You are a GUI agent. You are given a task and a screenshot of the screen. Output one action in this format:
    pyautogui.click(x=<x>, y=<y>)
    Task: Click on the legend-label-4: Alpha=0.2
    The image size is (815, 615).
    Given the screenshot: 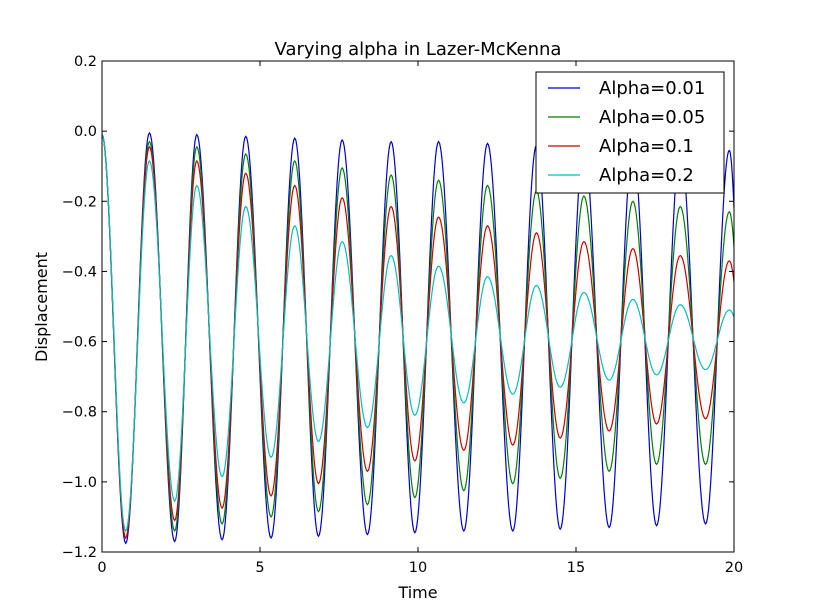 What is the action you would take?
    pyautogui.click(x=646, y=175)
    